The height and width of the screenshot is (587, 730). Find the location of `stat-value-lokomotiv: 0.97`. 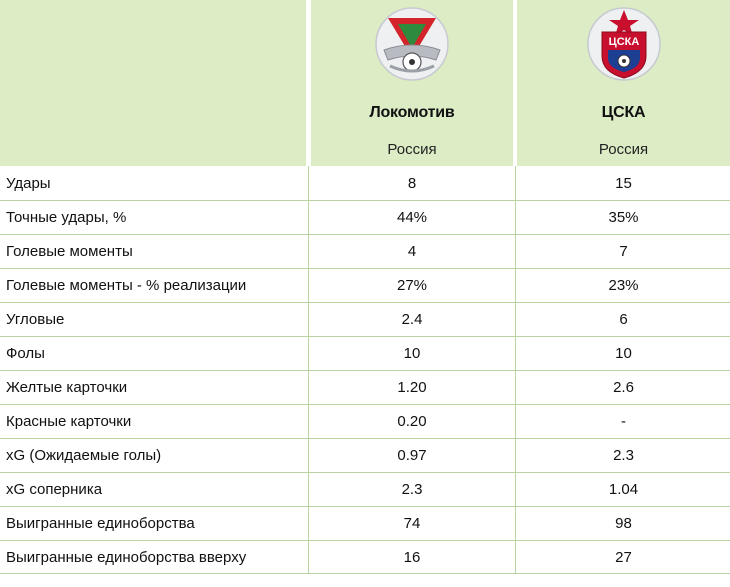

stat-value-lokomotiv: 0.97 is located at coordinates (412, 455).